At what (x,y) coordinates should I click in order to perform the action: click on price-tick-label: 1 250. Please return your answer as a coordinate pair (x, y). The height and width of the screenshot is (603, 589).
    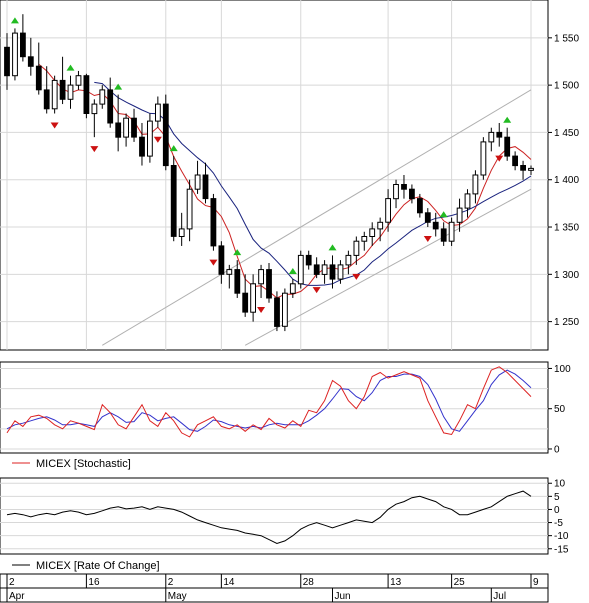
    Looking at the image, I should click on (566, 322).